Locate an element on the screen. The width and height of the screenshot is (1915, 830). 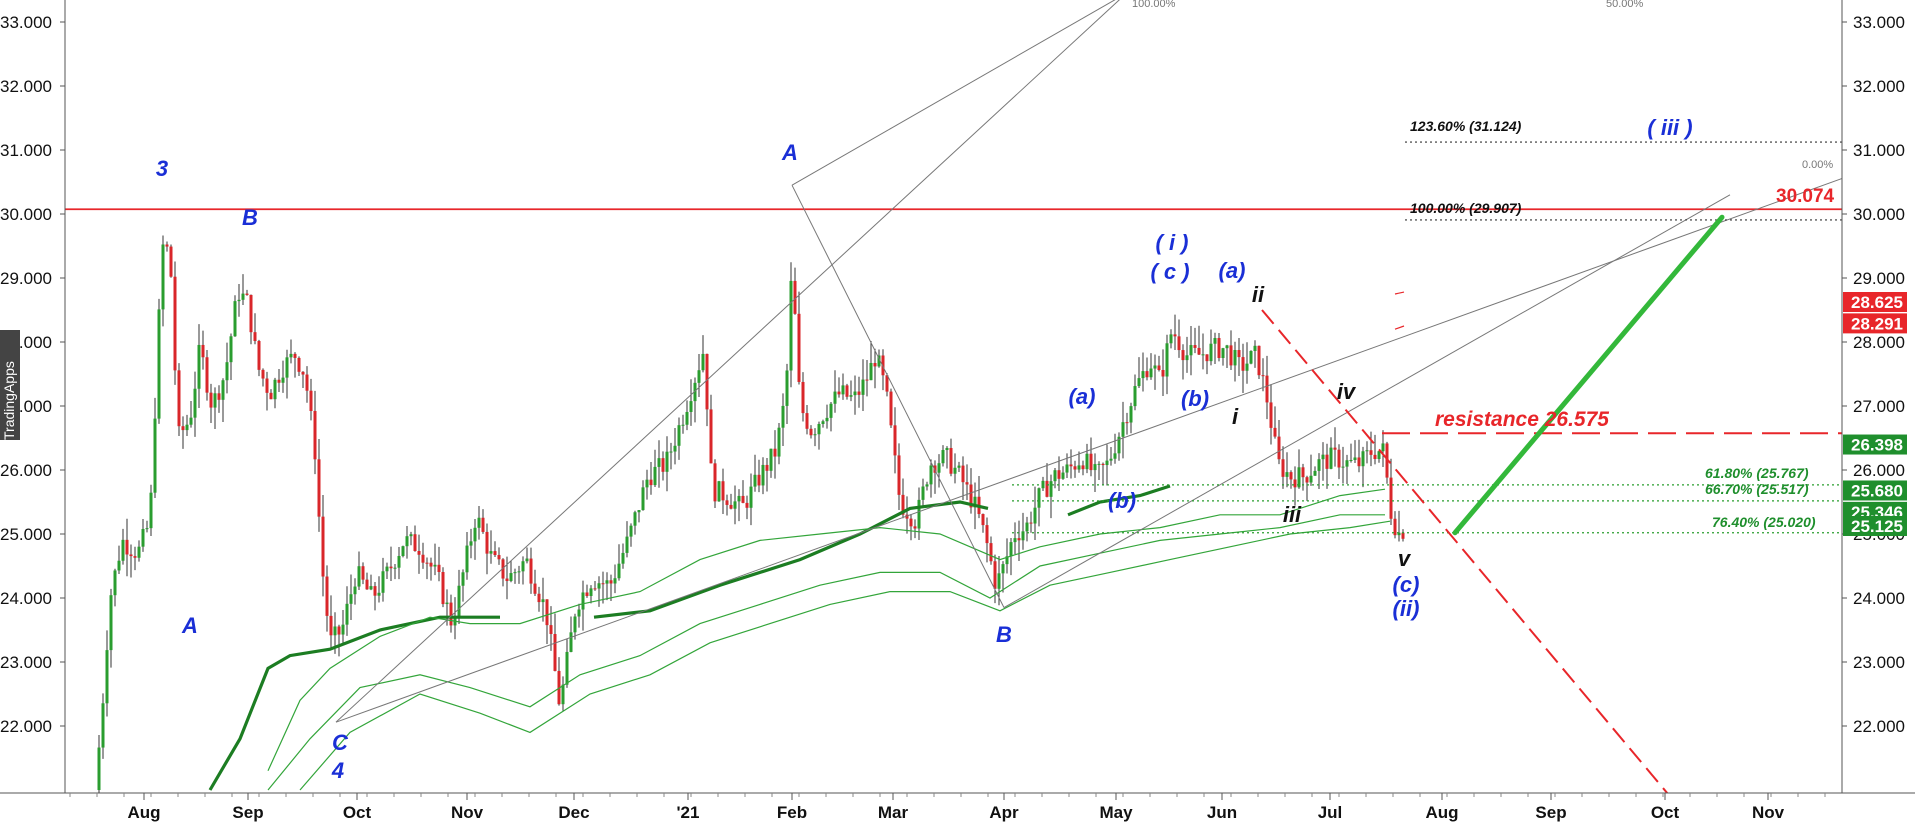
y-tick-label-left: 31.000 is located at coordinates (26, 150).